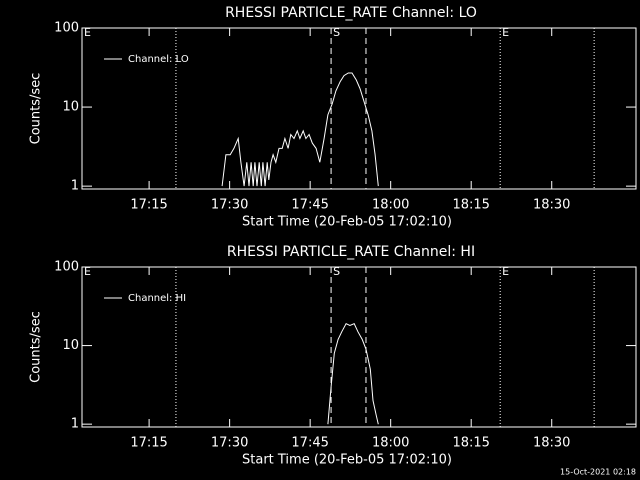  What do you see at coordinates (598, 472) in the screenshot?
I see `footer: 15-Oct-2021 02:18` at bounding box center [598, 472].